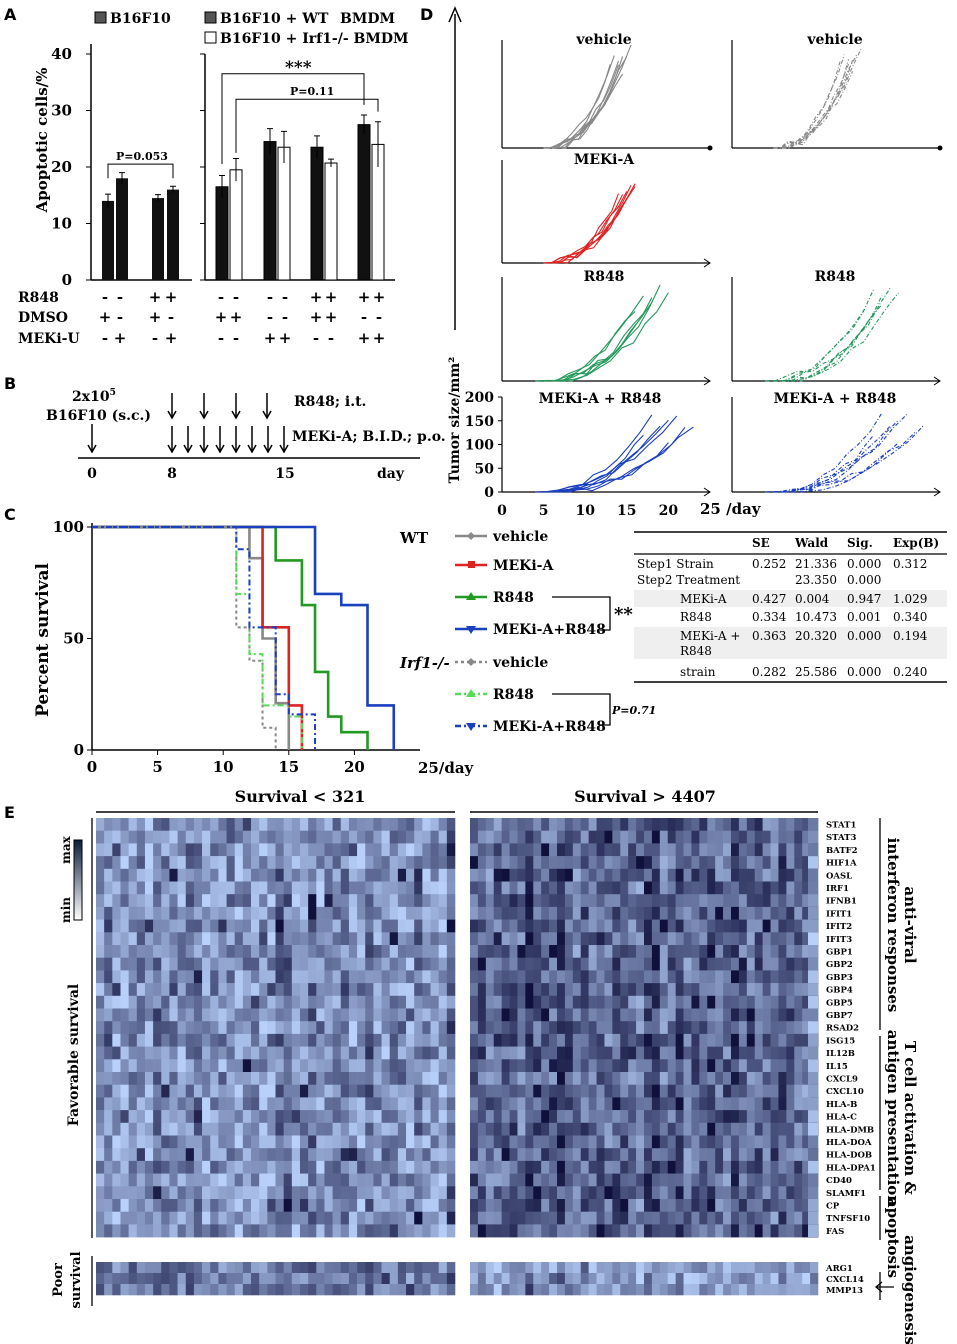  Describe the element at coordinates (66, 910) in the screenshot. I see `scale-min-label: min` at that location.